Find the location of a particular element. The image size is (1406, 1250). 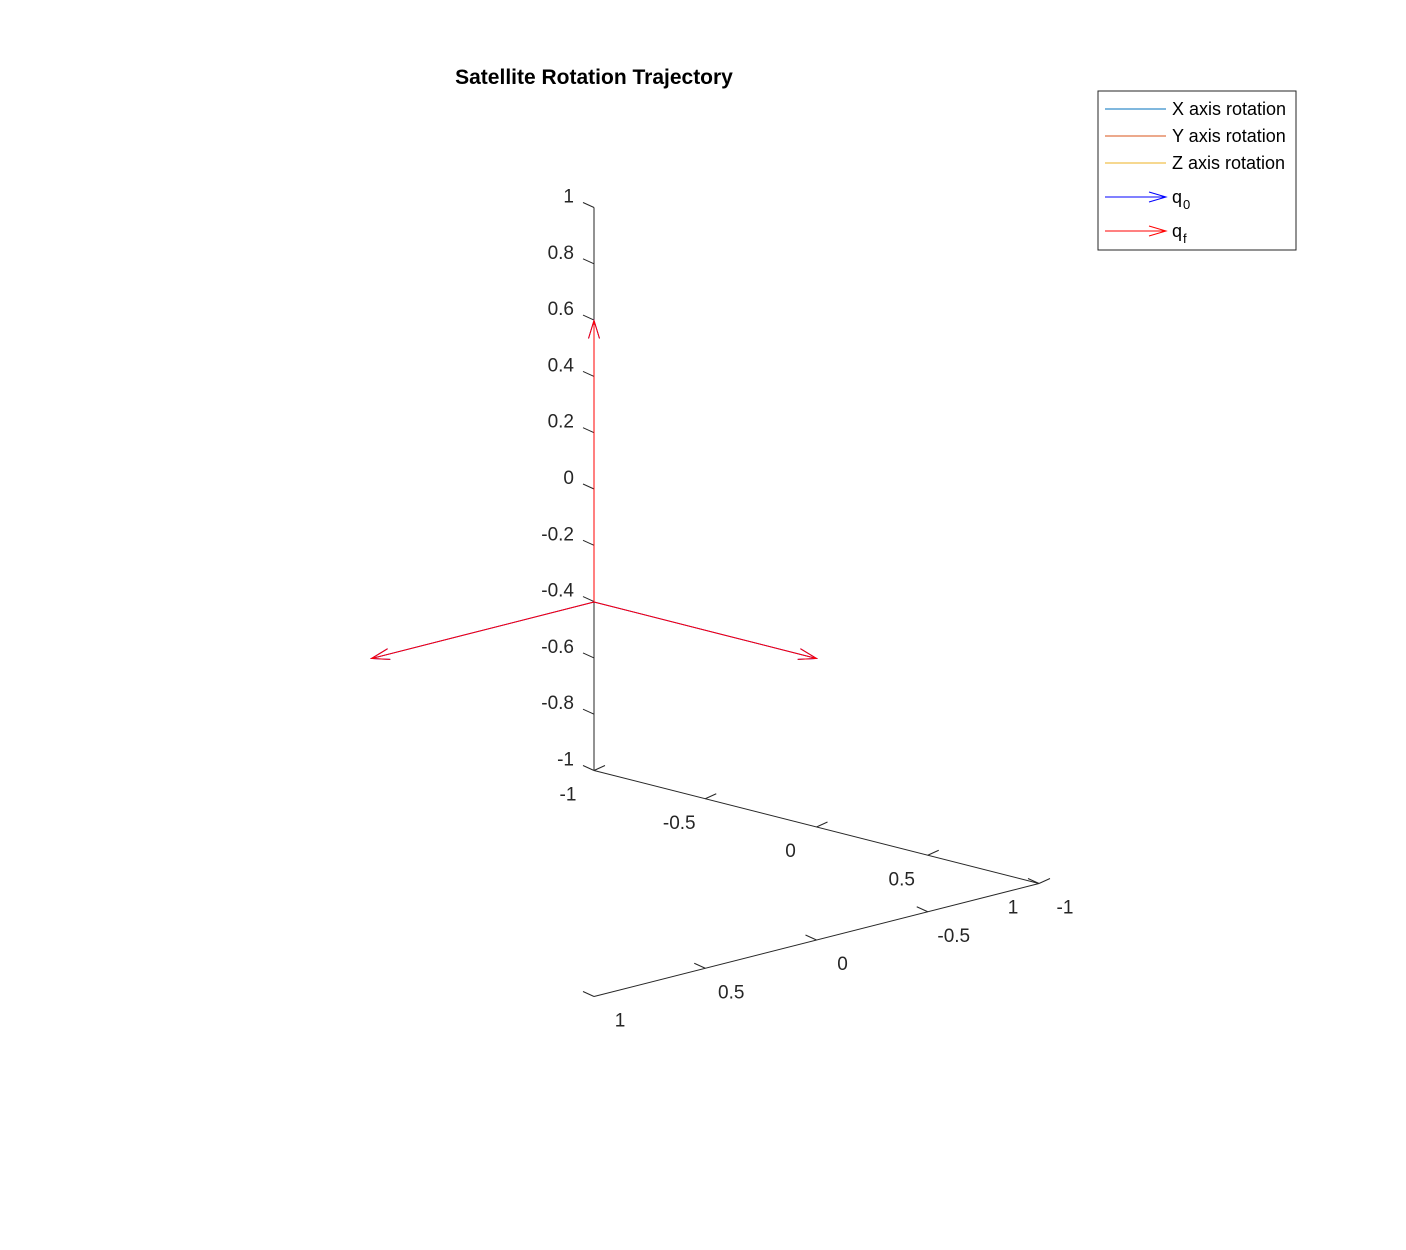

x-tick-label: 0 is located at coordinates (790, 851).